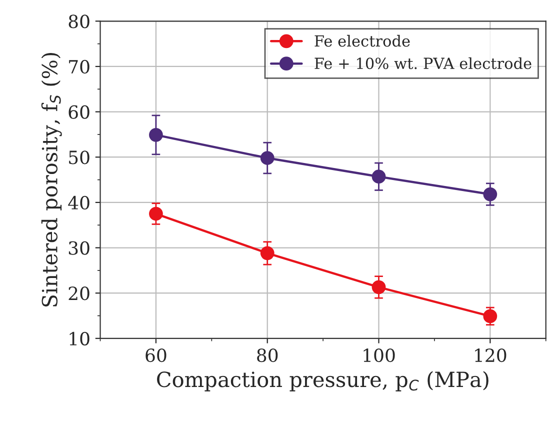  I want to click on legend-label: Fe electrode, so click(362, 40).